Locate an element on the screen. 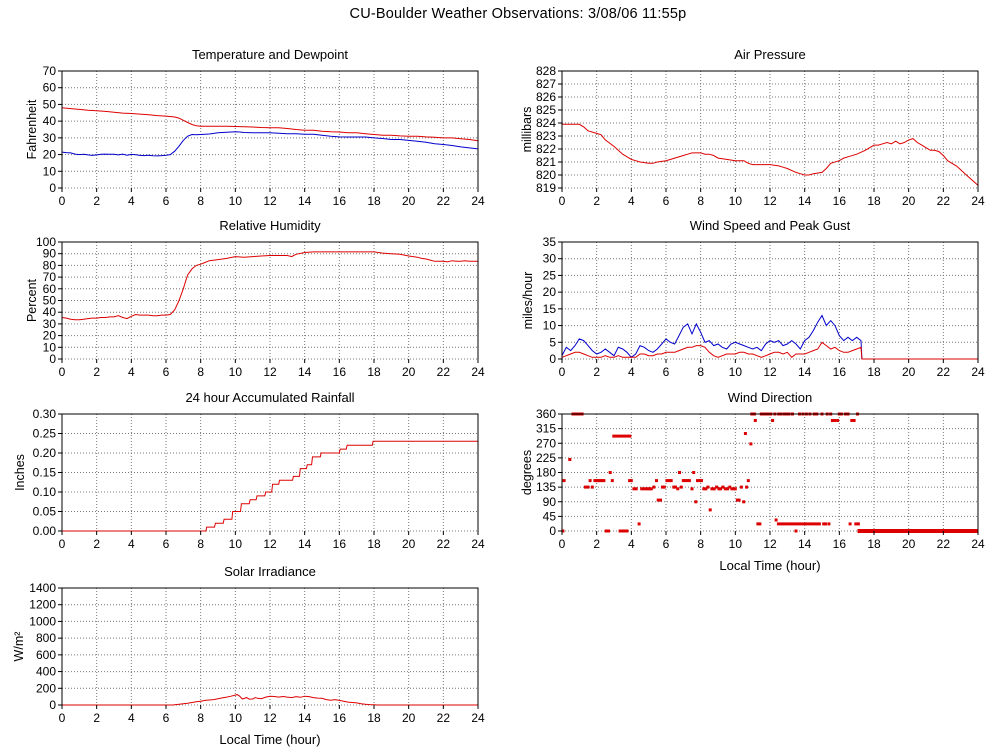 The width and height of the screenshot is (1000, 750). y-tick-label: 50 is located at coordinates (50, 104).